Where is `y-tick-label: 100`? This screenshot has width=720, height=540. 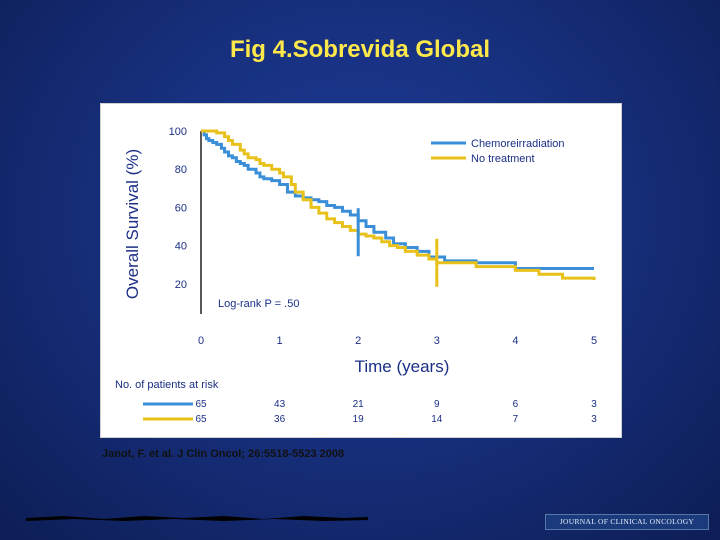
y-tick-label: 100 is located at coordinates (178, 132).